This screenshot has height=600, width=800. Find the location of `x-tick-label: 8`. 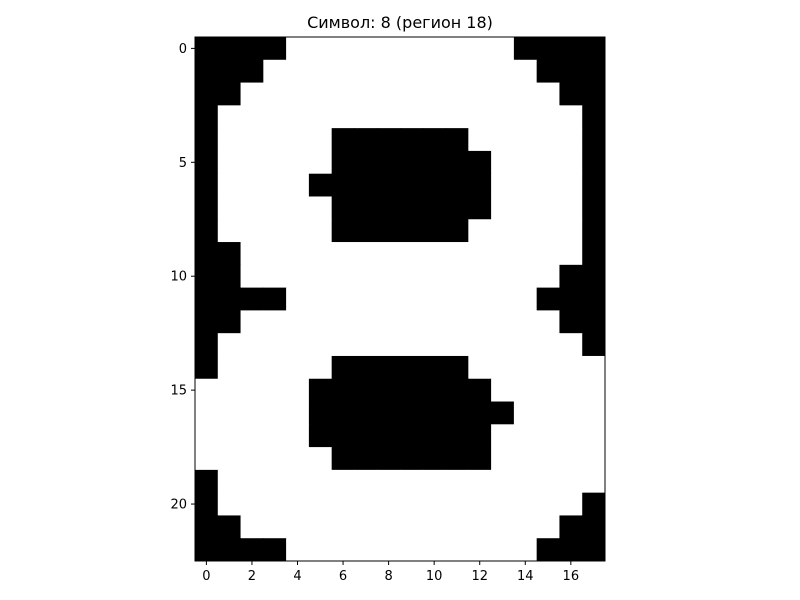

x-tick-label: 8 is located at coordinates (388, 576).